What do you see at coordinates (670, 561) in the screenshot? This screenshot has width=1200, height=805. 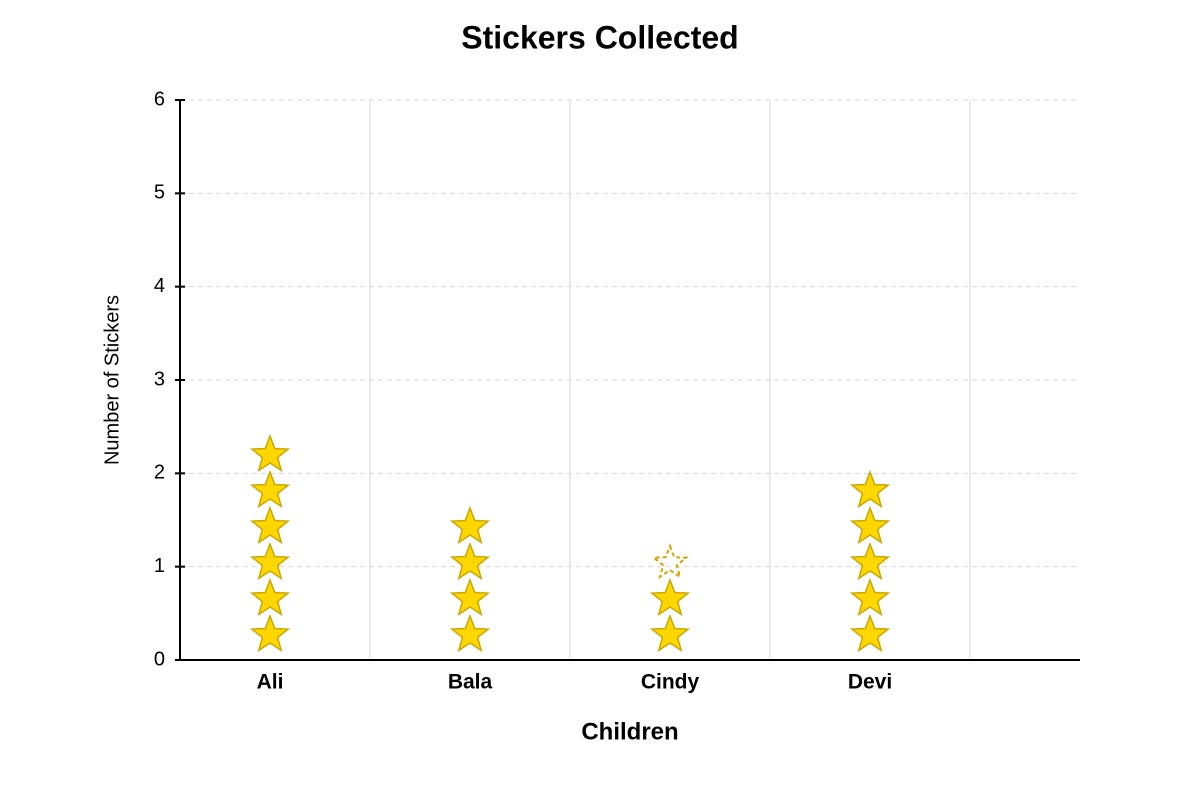 I see `partial-sticker-icon` at bounding box center [670, 561].